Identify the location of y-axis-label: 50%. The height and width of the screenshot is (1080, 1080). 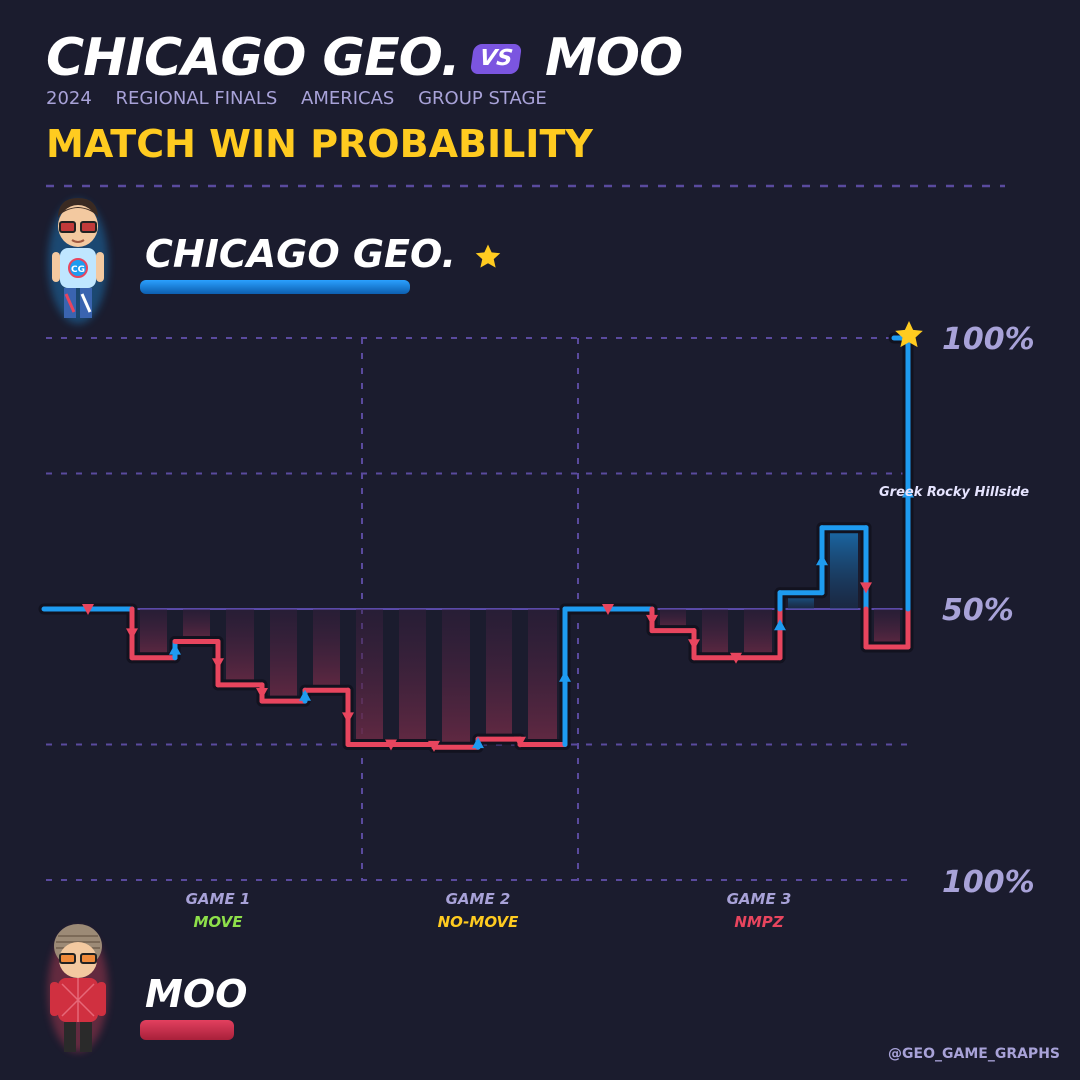
(978, 610).